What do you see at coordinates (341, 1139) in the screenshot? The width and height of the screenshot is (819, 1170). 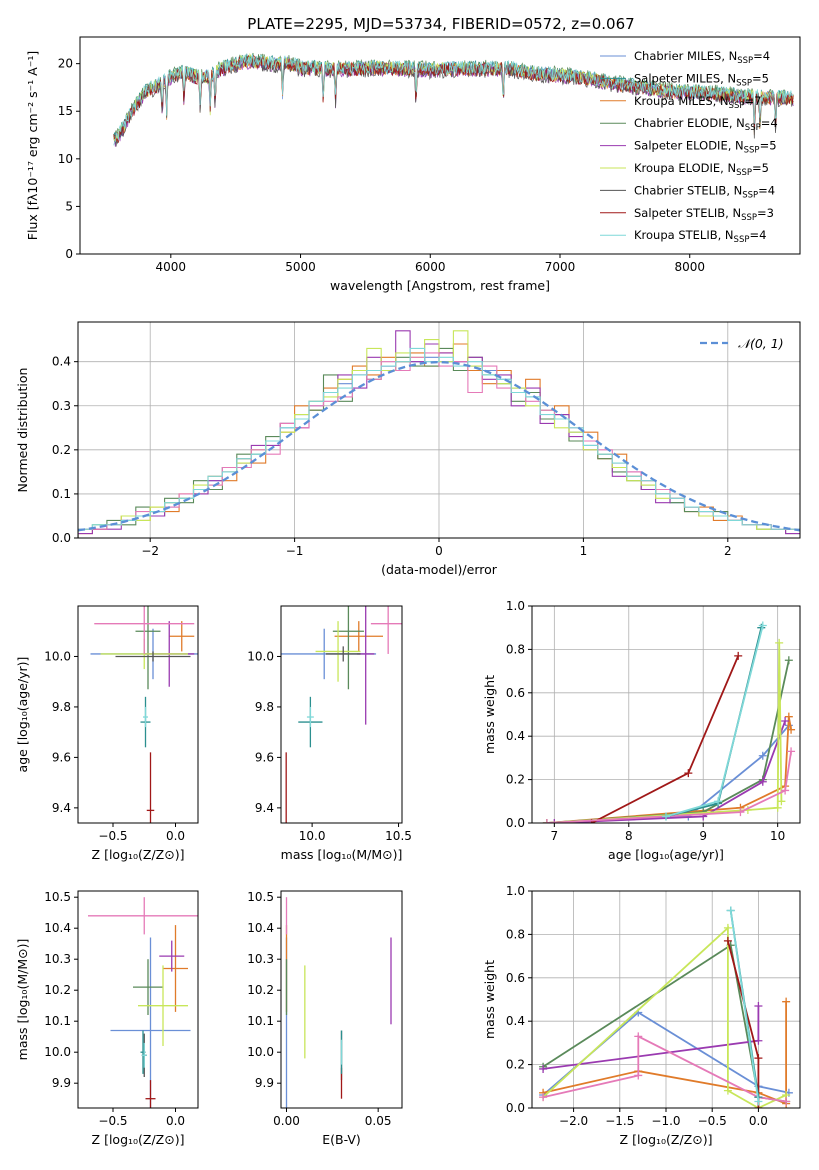 I see `x-axis-label: E(B-V)` at bounding box center [341, 1139].